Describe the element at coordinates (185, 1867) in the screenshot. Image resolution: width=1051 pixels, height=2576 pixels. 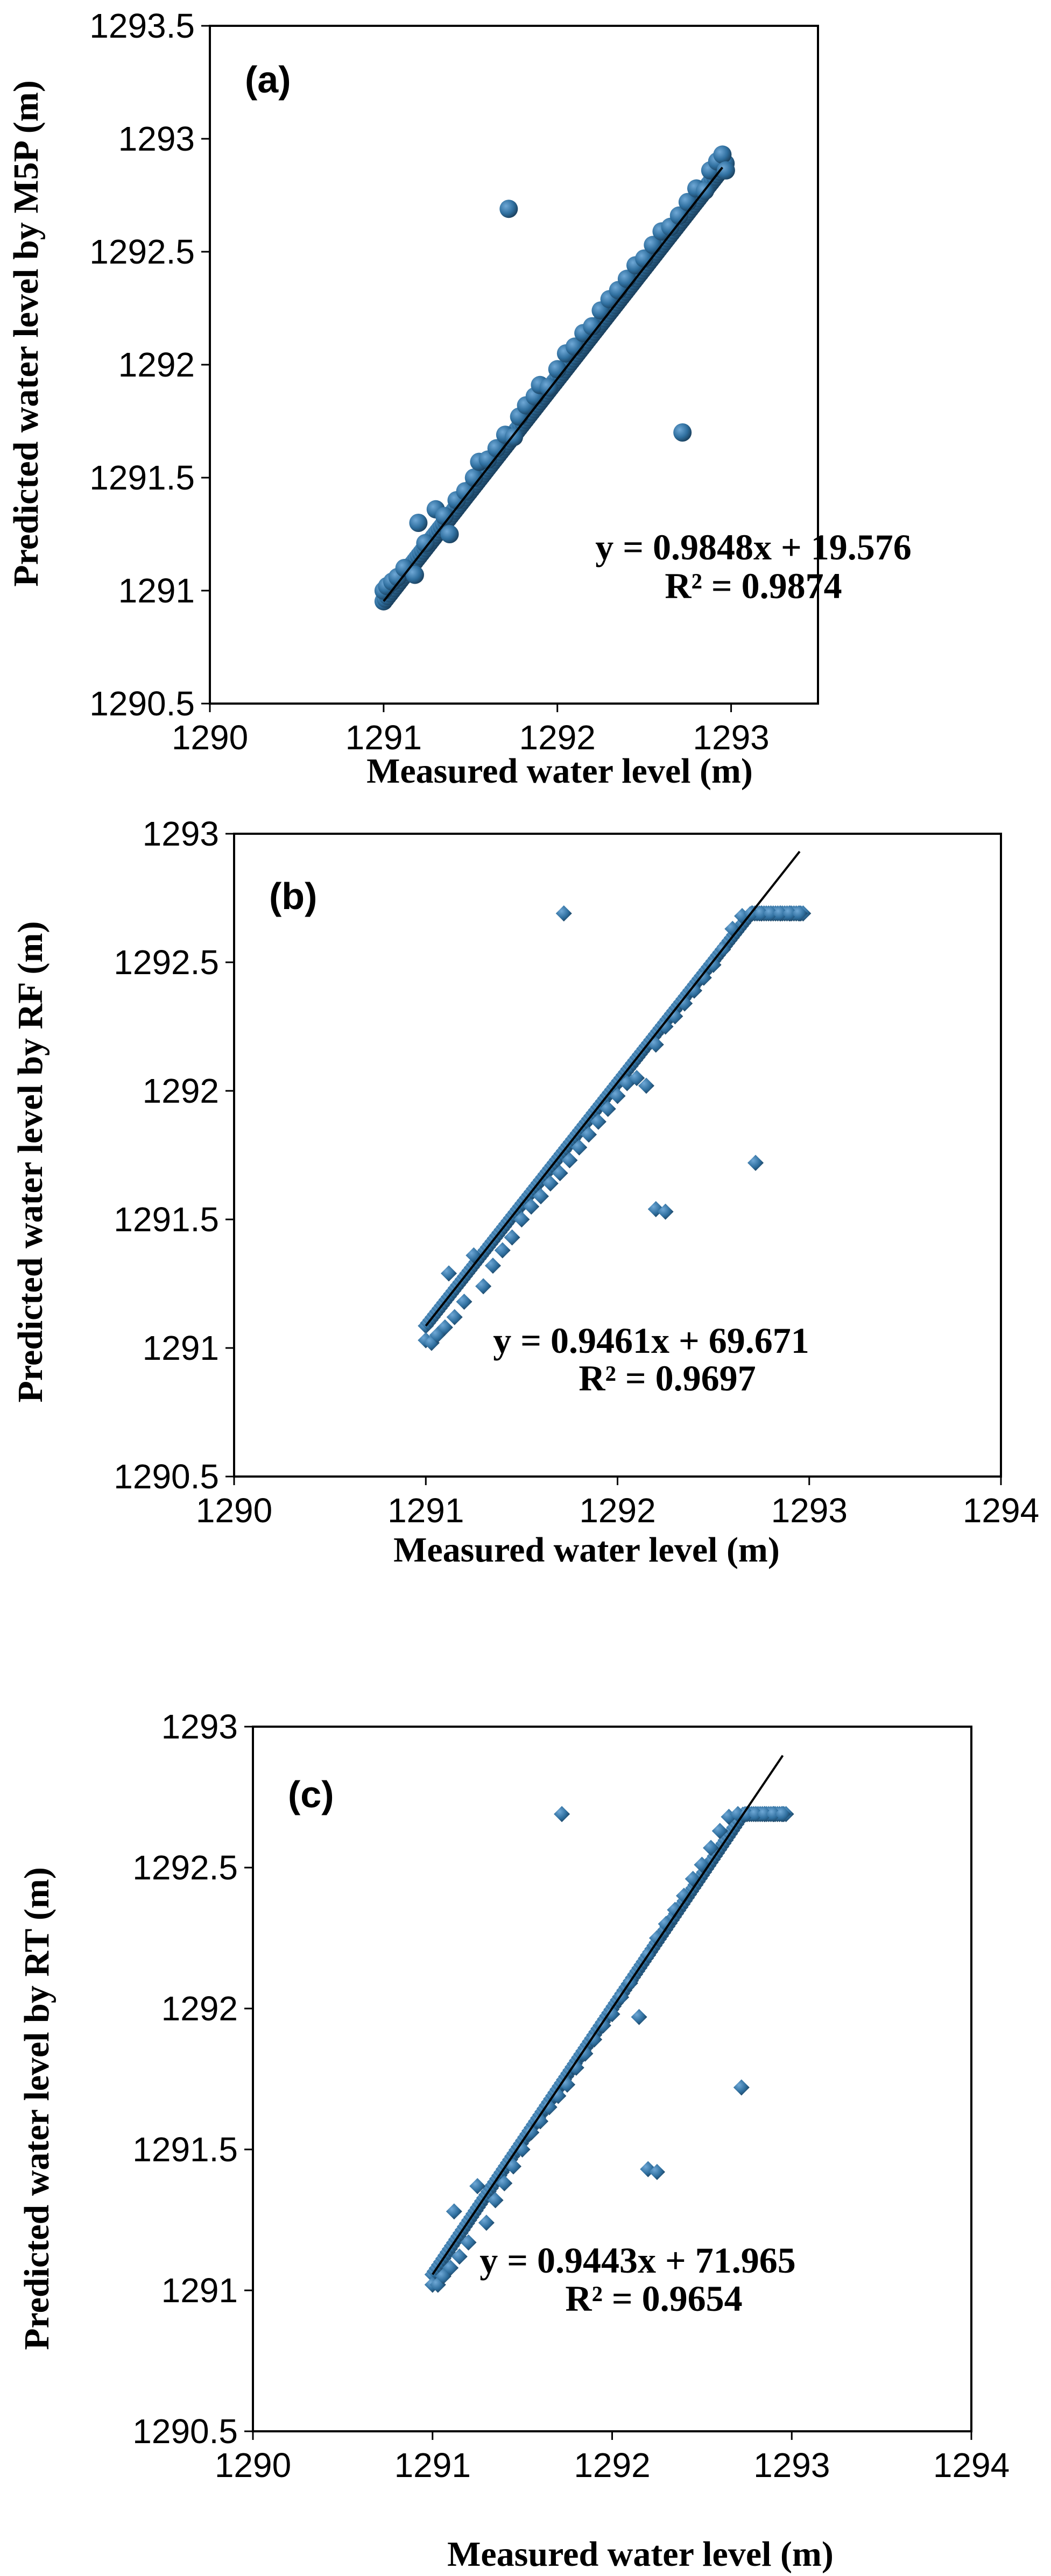
I see `y-tick-label: 1292.5` at that location.